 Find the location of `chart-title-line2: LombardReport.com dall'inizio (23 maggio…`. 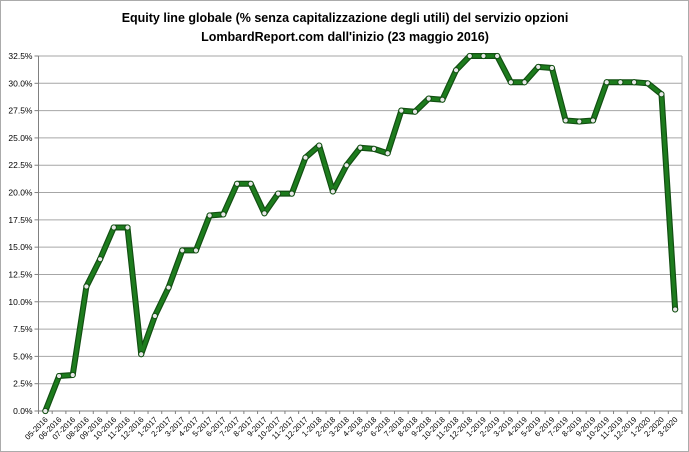

chart-title-line2: LombardReport.com dall'inizio (23 maggio… is located at coordinates (345, 37).